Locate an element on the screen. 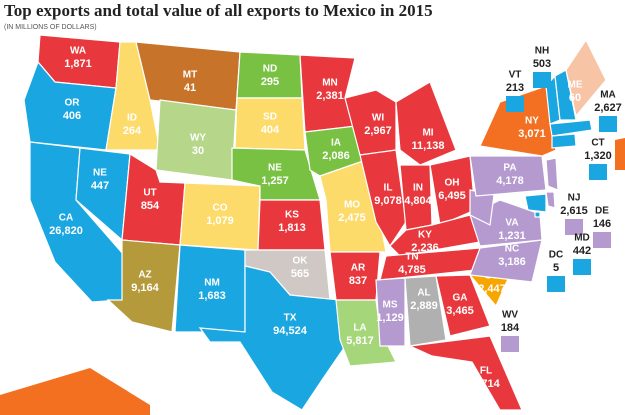  state-abbr: AR is located at coordinates (358, 268).